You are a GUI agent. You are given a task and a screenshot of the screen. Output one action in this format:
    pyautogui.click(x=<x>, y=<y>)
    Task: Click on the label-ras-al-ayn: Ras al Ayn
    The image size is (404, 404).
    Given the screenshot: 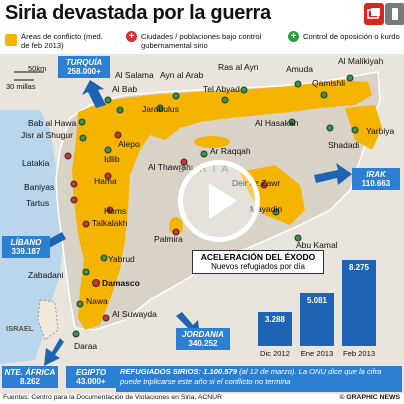 What is the action you would take?
    pyautogui.click(x=238, y=67)
    